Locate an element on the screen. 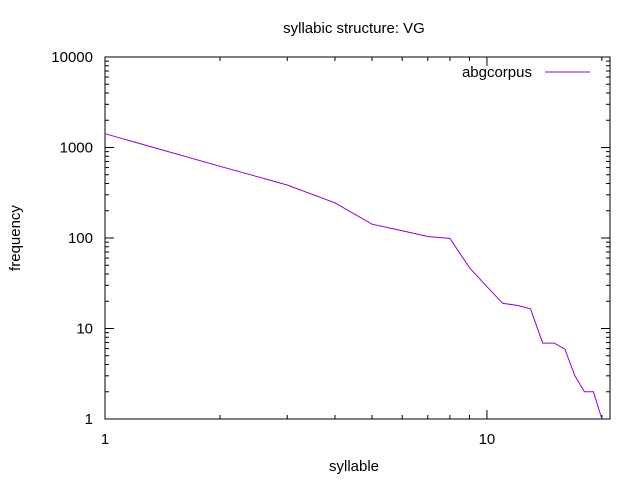 The width and height of the screenshot is (640, 480). legend: abgcorpus is located at coordinates (526, 72).